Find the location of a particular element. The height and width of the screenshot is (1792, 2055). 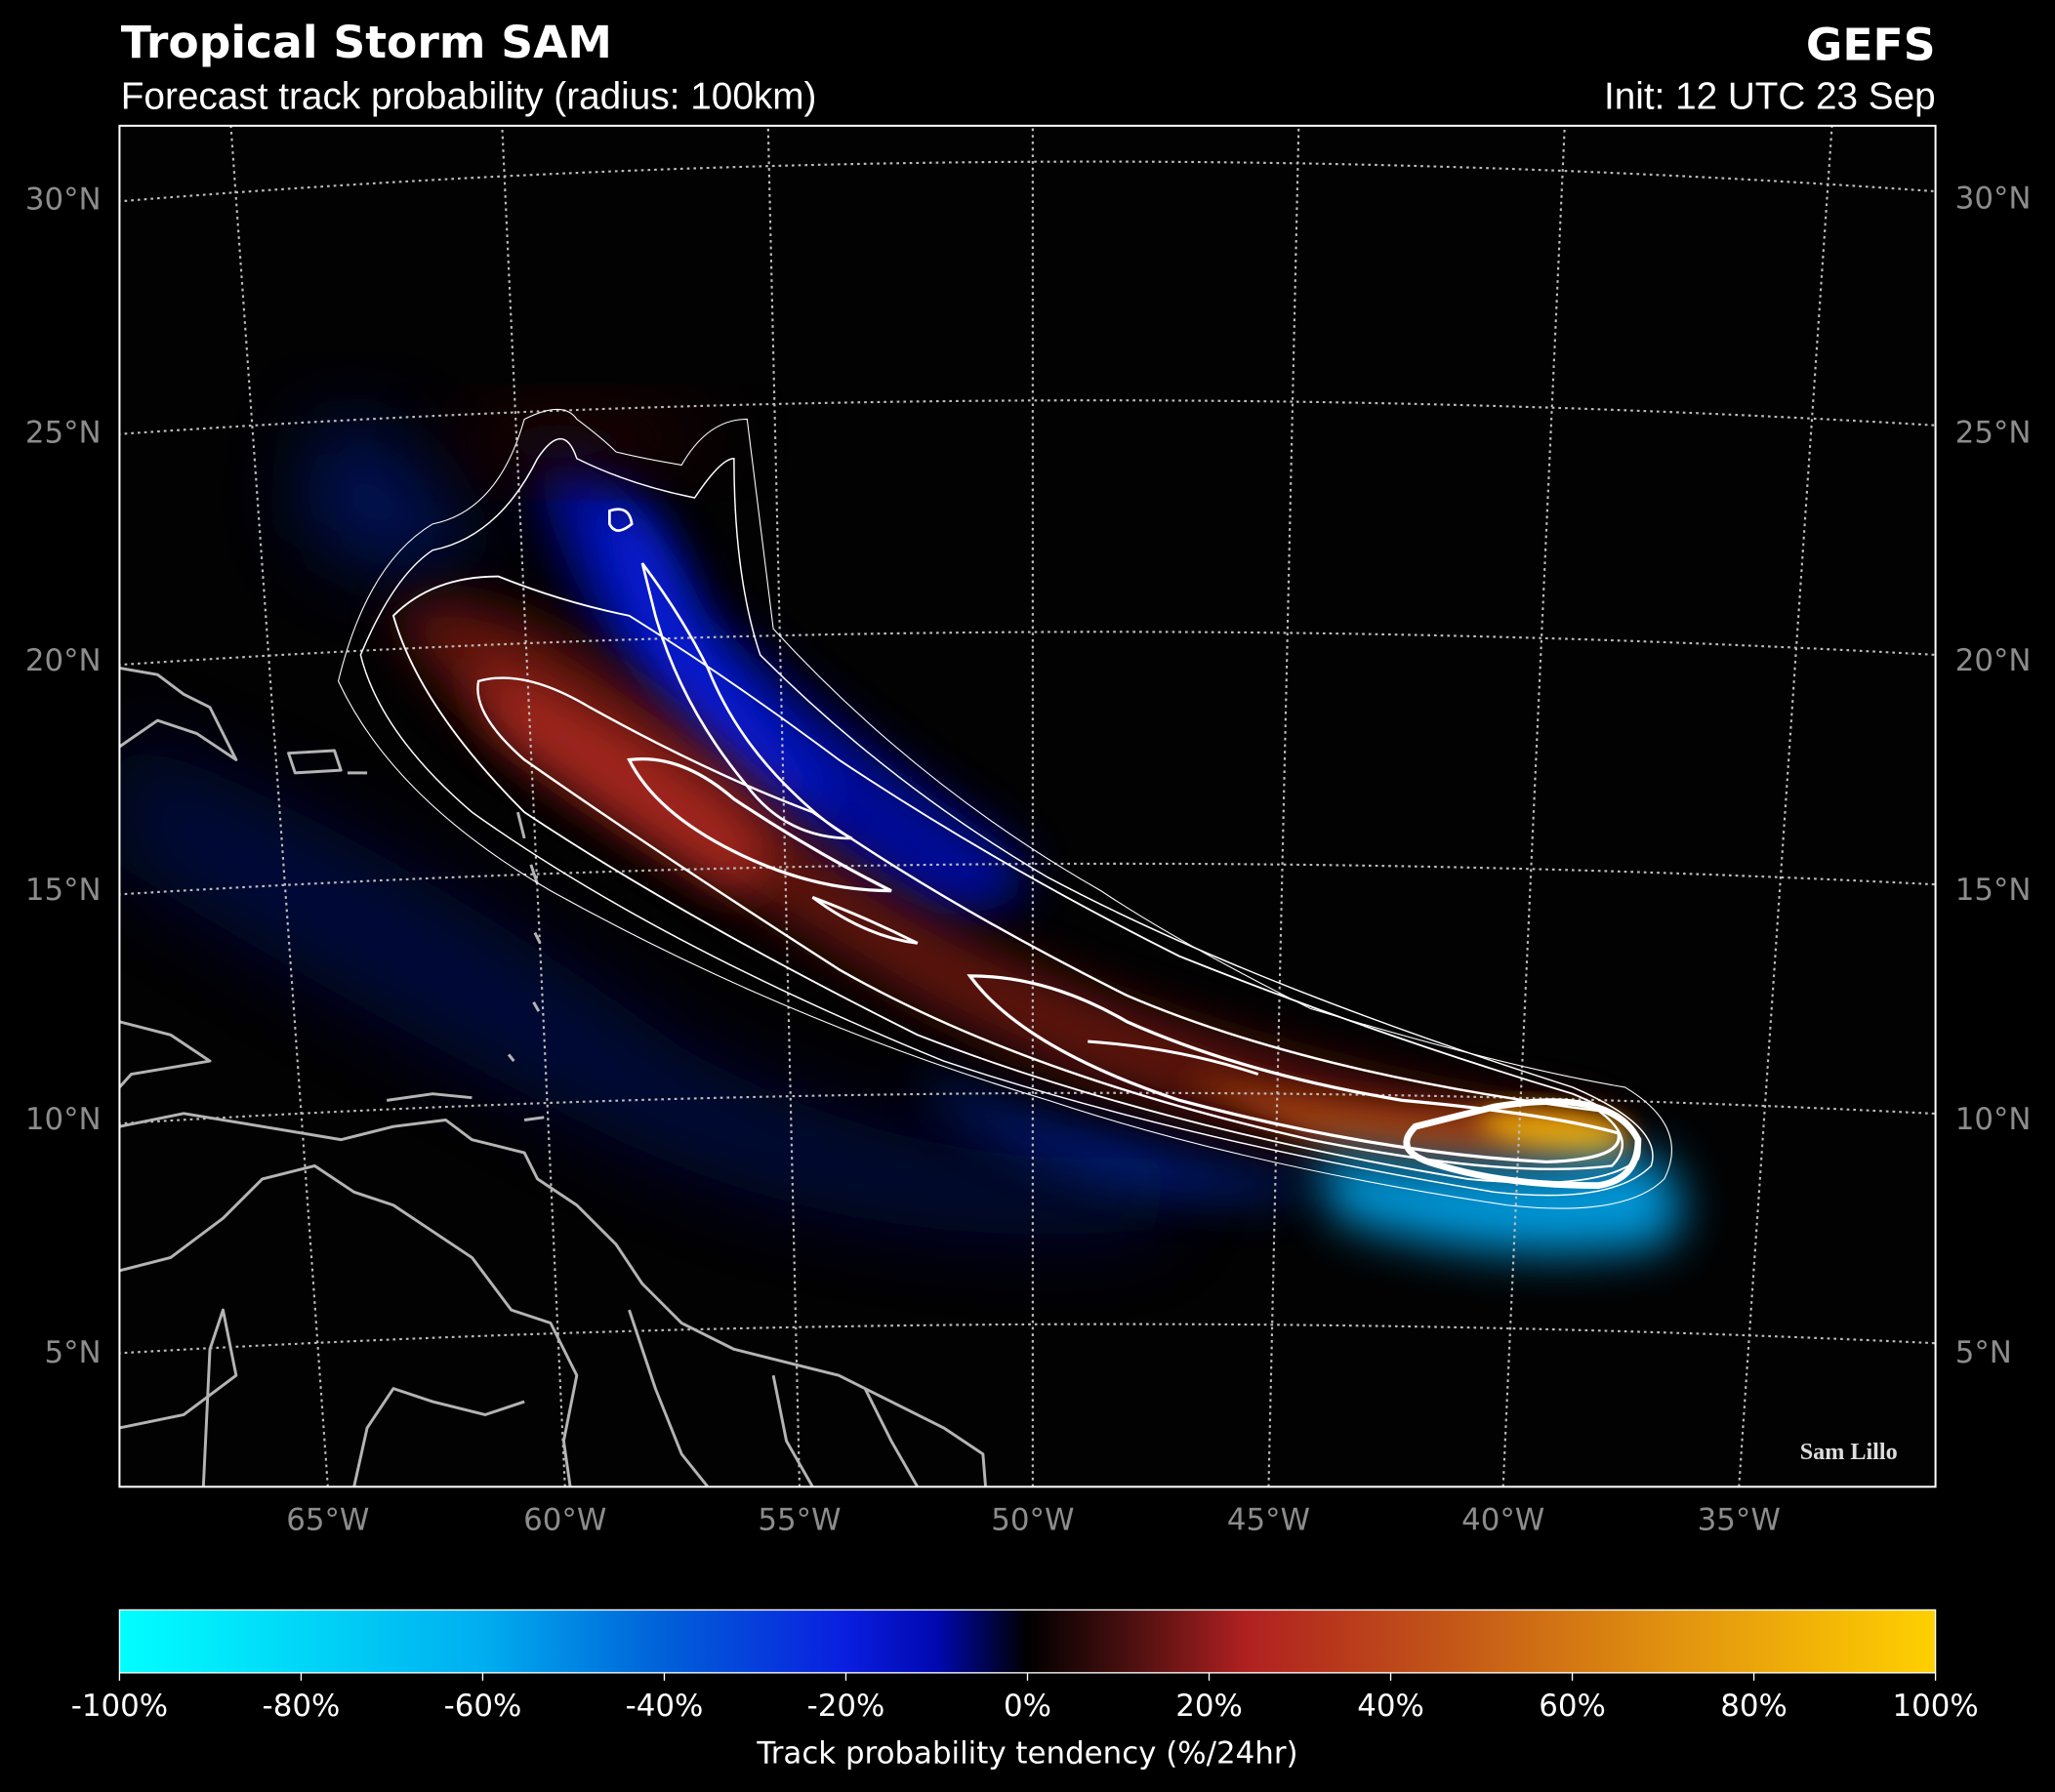

colorbar-label: Track probability tendency (%/24hr) is located at coordinates (1026, 1753).